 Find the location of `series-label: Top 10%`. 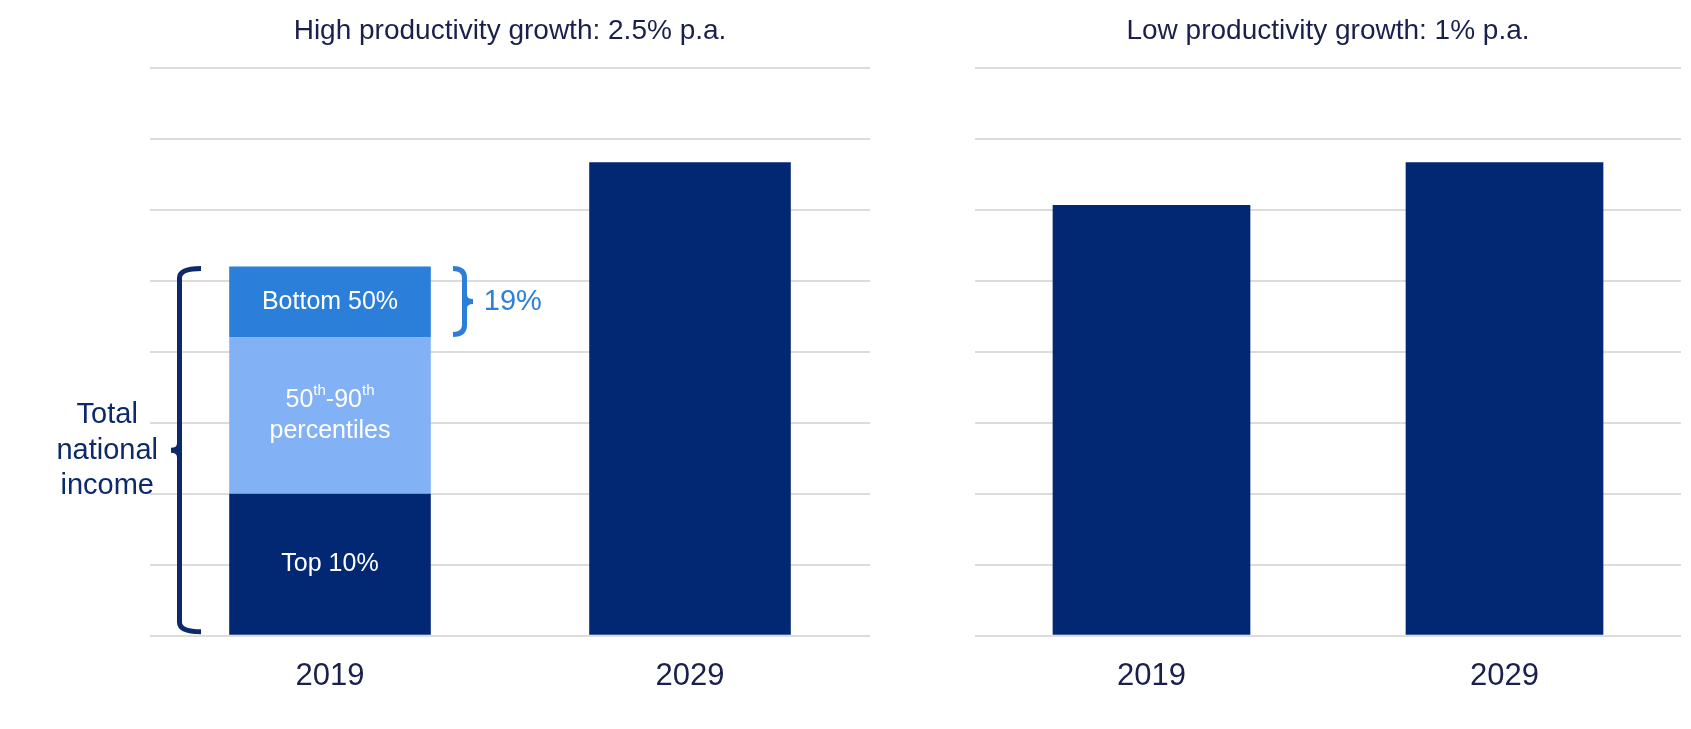

series-label: Top 10% is located at coordinates (330, 562).